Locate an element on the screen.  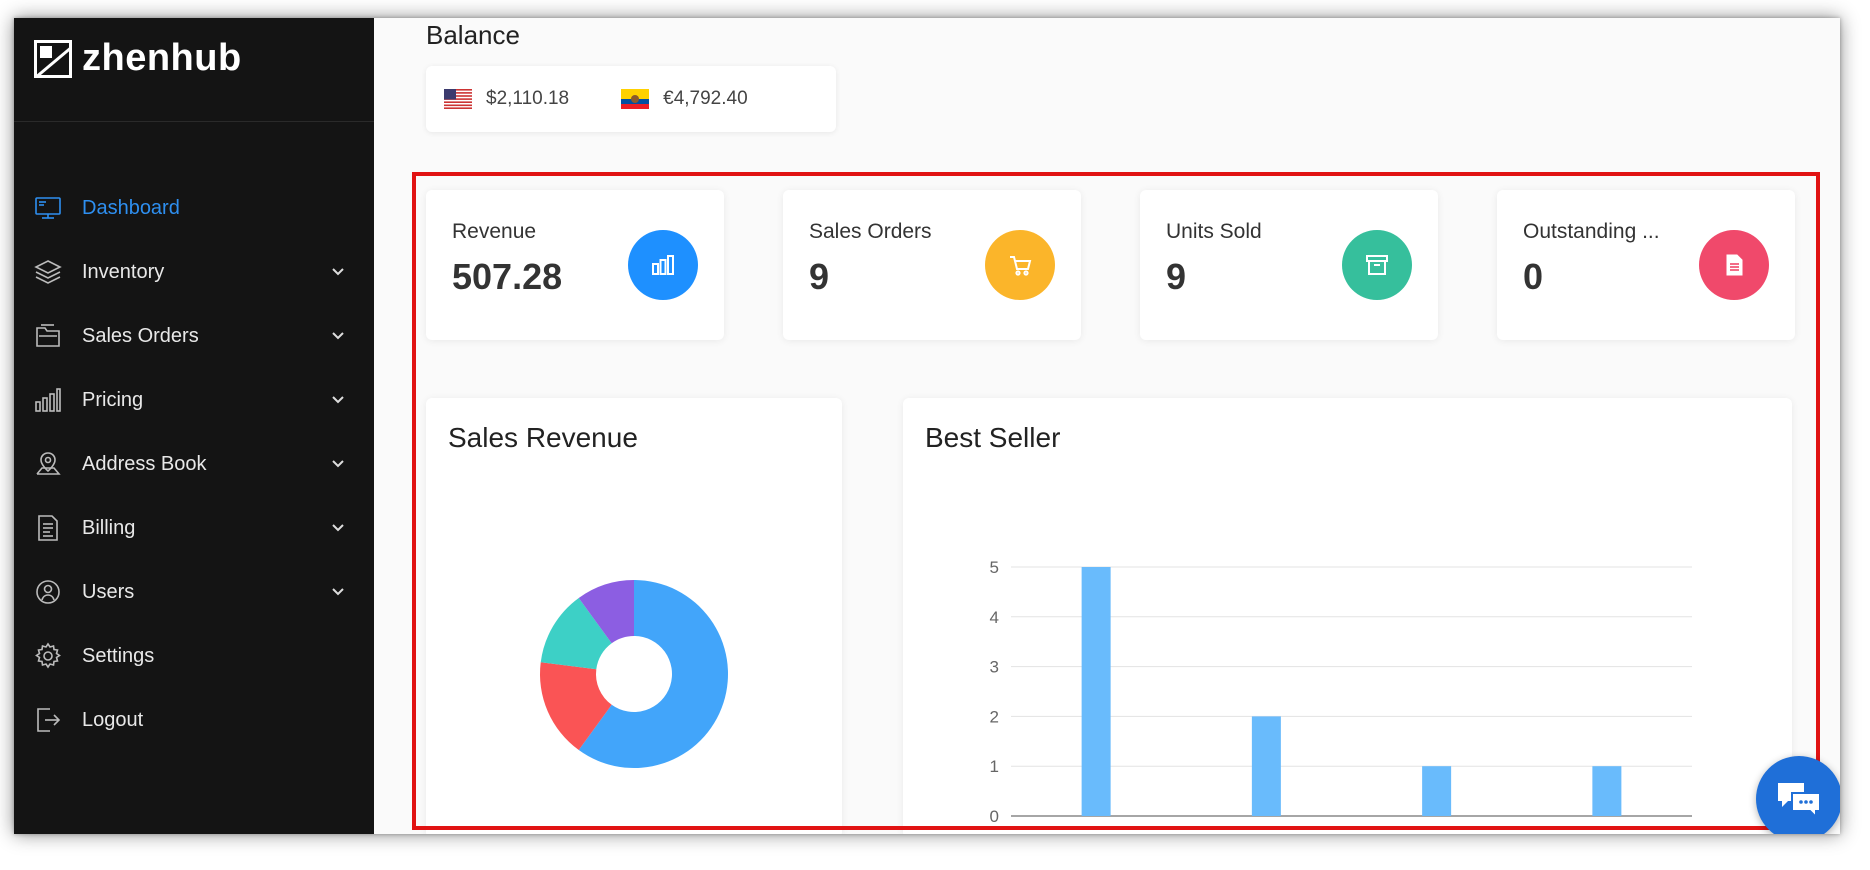
sidebar-item-label: Dashboard is located at coordinates (131, 207).